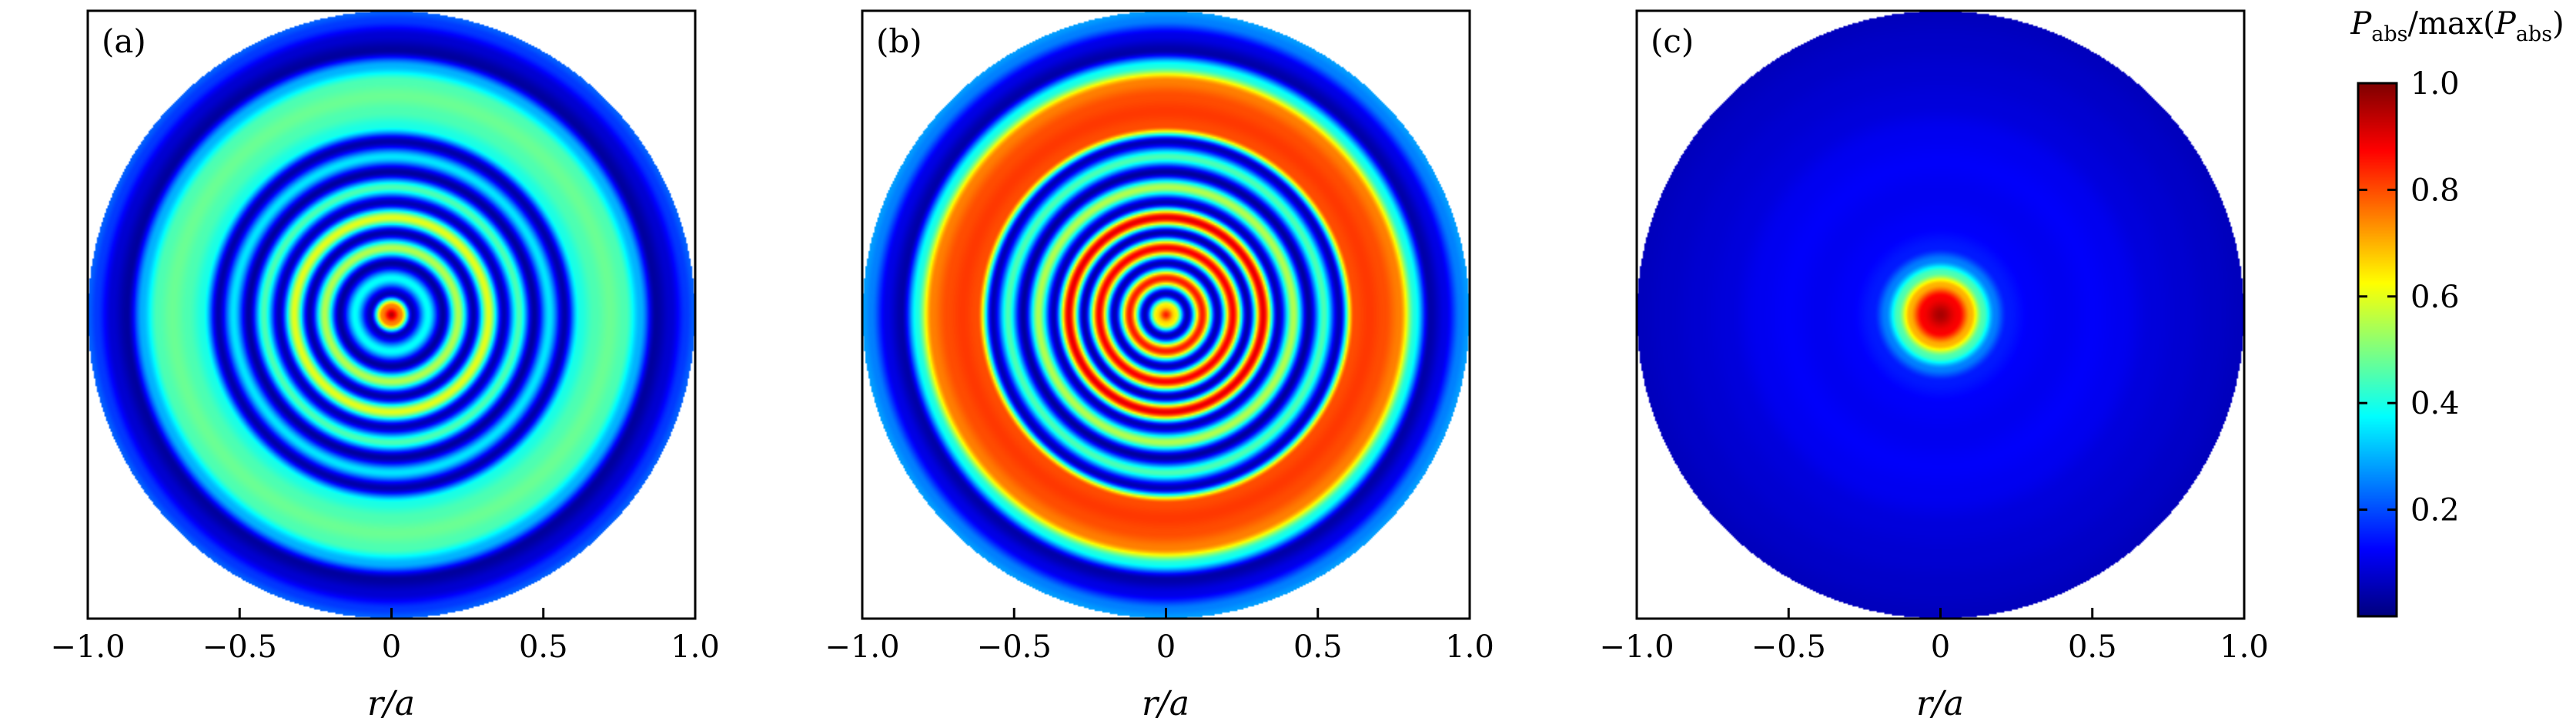 This screenshot has height=728, width=2576. What do you see at coordinates (1470, 647) in the screenshot?
I see `x-tick-label-b: 1.0` at bounding box center [1470, 647].